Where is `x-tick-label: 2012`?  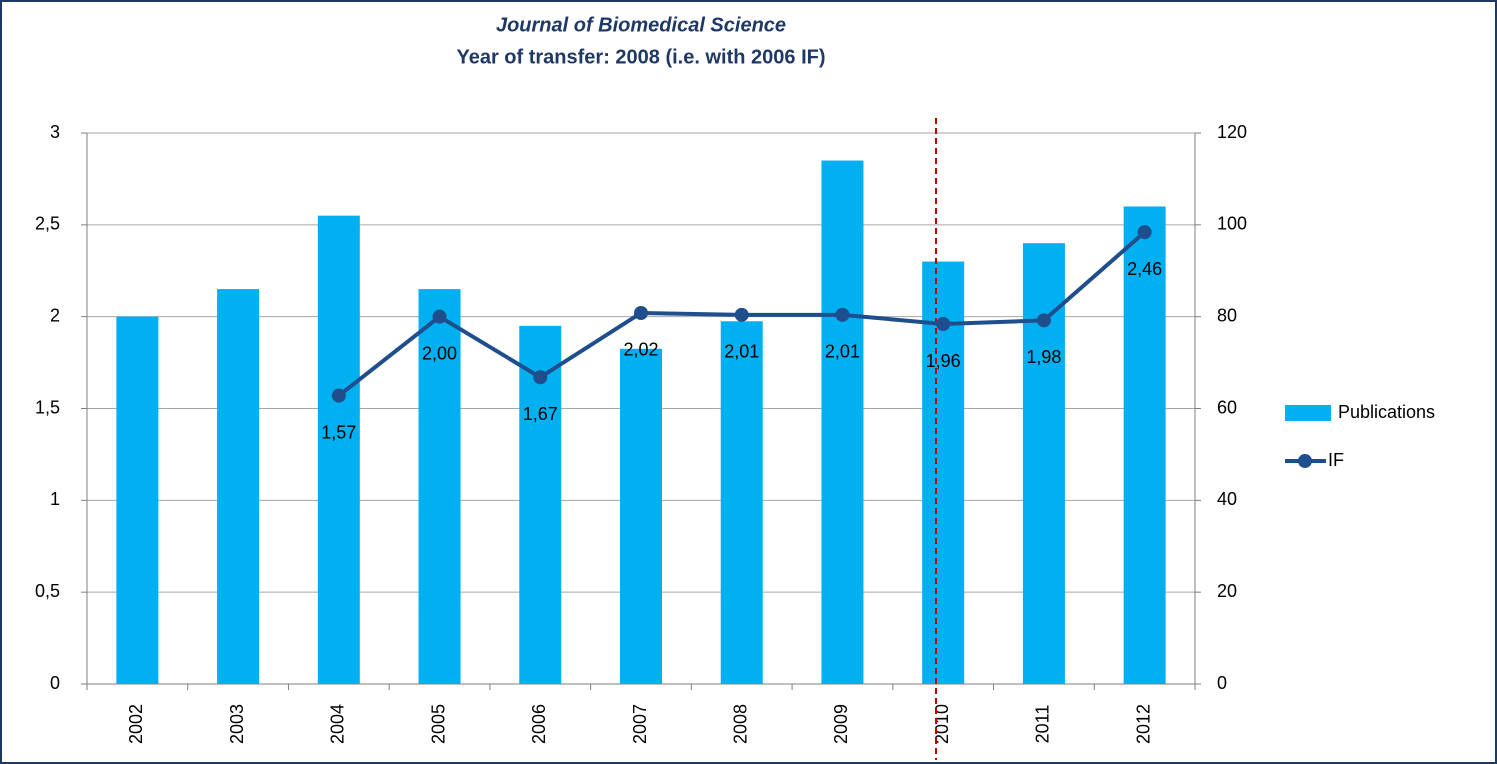 x-tick-label: 2012 is located at coordinates (1143, 724).